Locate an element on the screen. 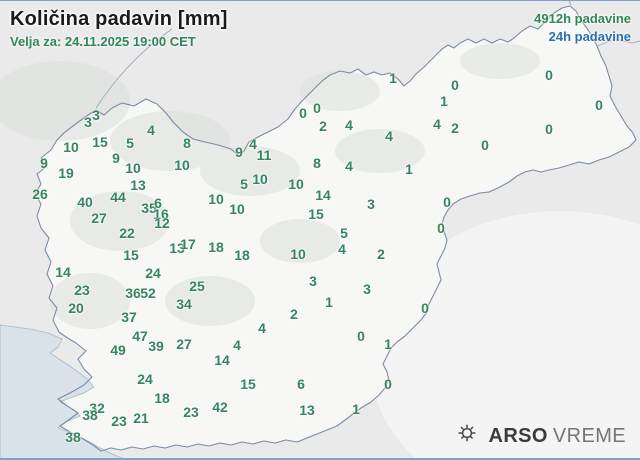 The image size is (640, 460). valid-time-label: Velja za: 24.11.2025 19:00 CET is located at coordinates (103, 41).